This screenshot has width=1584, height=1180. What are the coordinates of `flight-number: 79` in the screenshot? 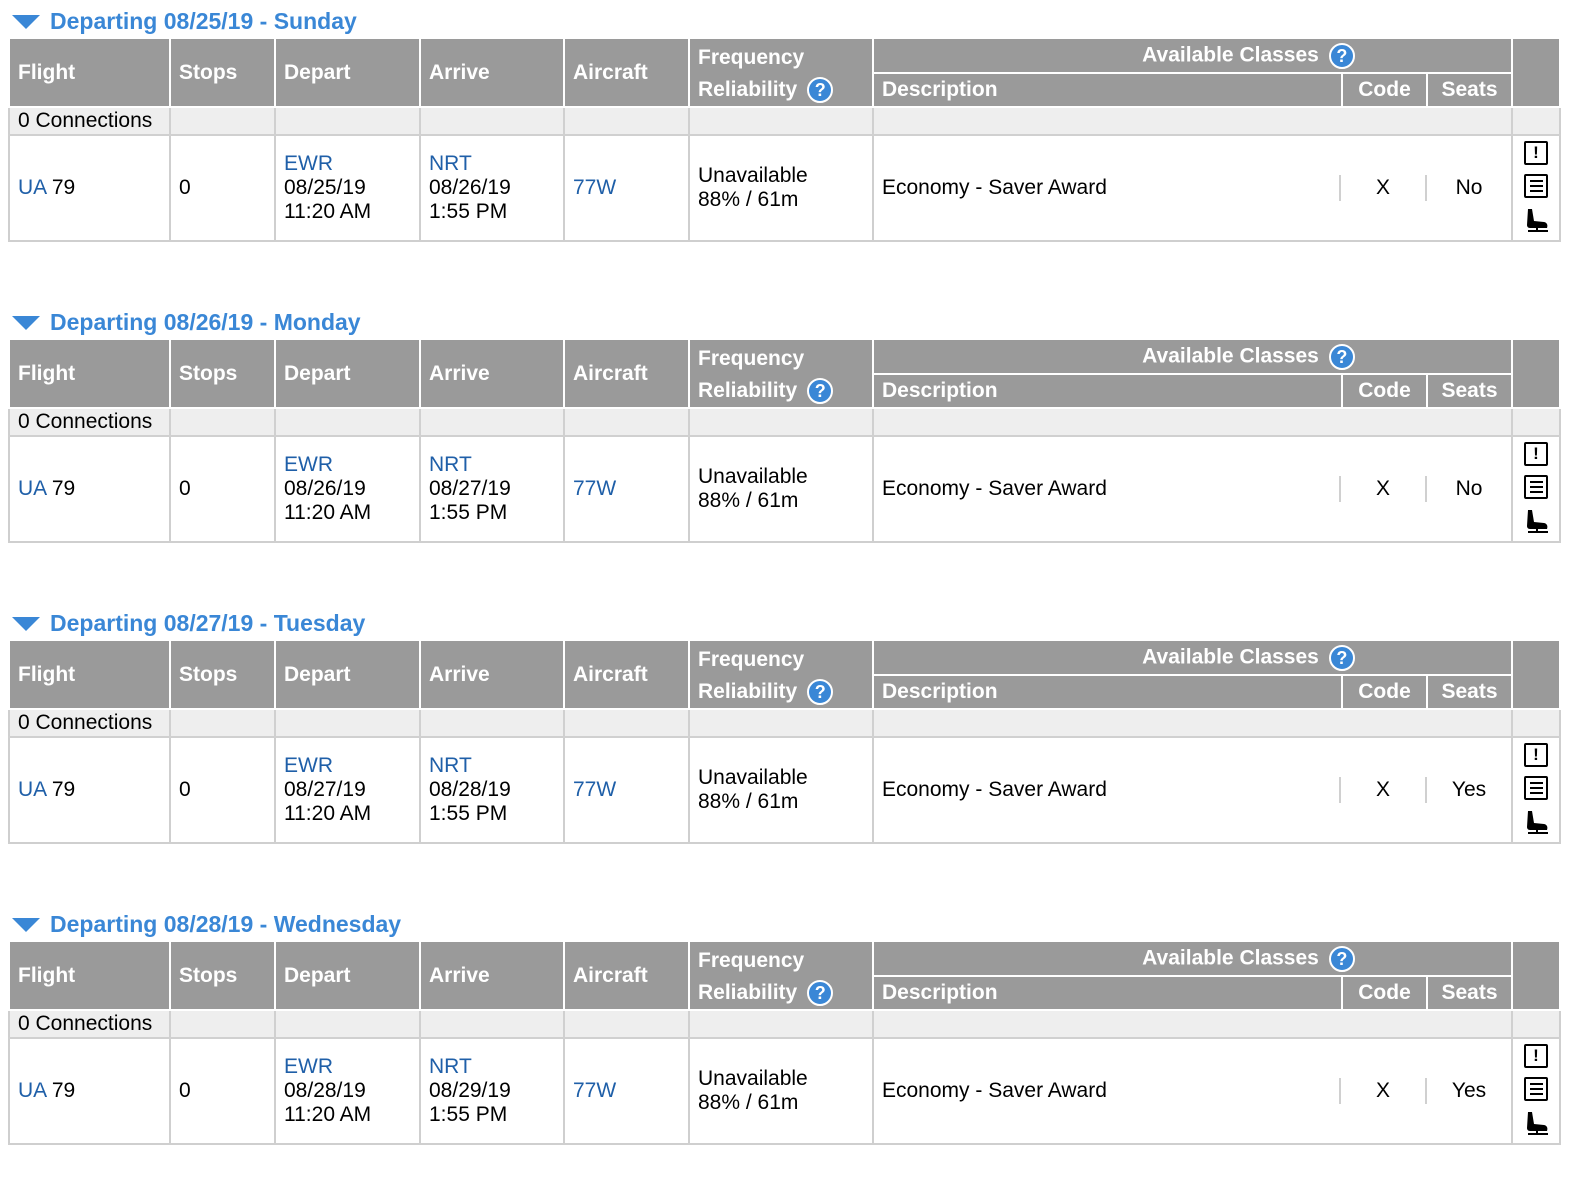 It's located at (63, 488).